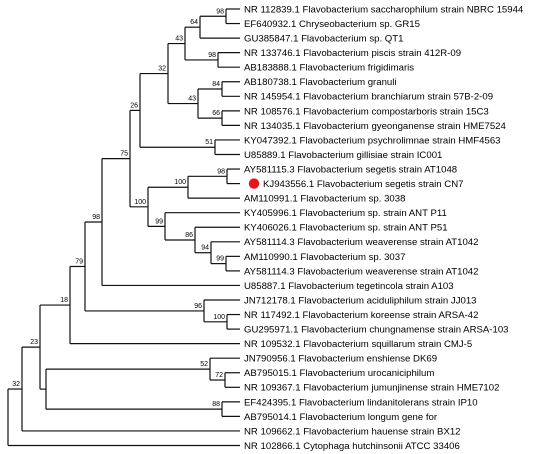 This screenshot has height=454, width=550. I want to click on bootstrap-value: 88, so click(216, 404).